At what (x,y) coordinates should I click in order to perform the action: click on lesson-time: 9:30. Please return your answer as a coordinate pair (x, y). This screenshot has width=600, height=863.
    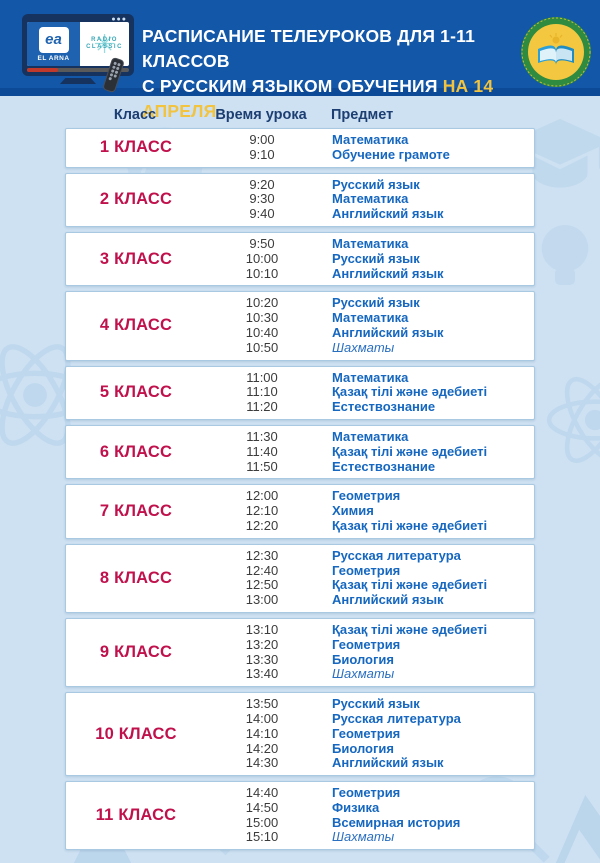
    Looking at the image, I should click on (262, 199).